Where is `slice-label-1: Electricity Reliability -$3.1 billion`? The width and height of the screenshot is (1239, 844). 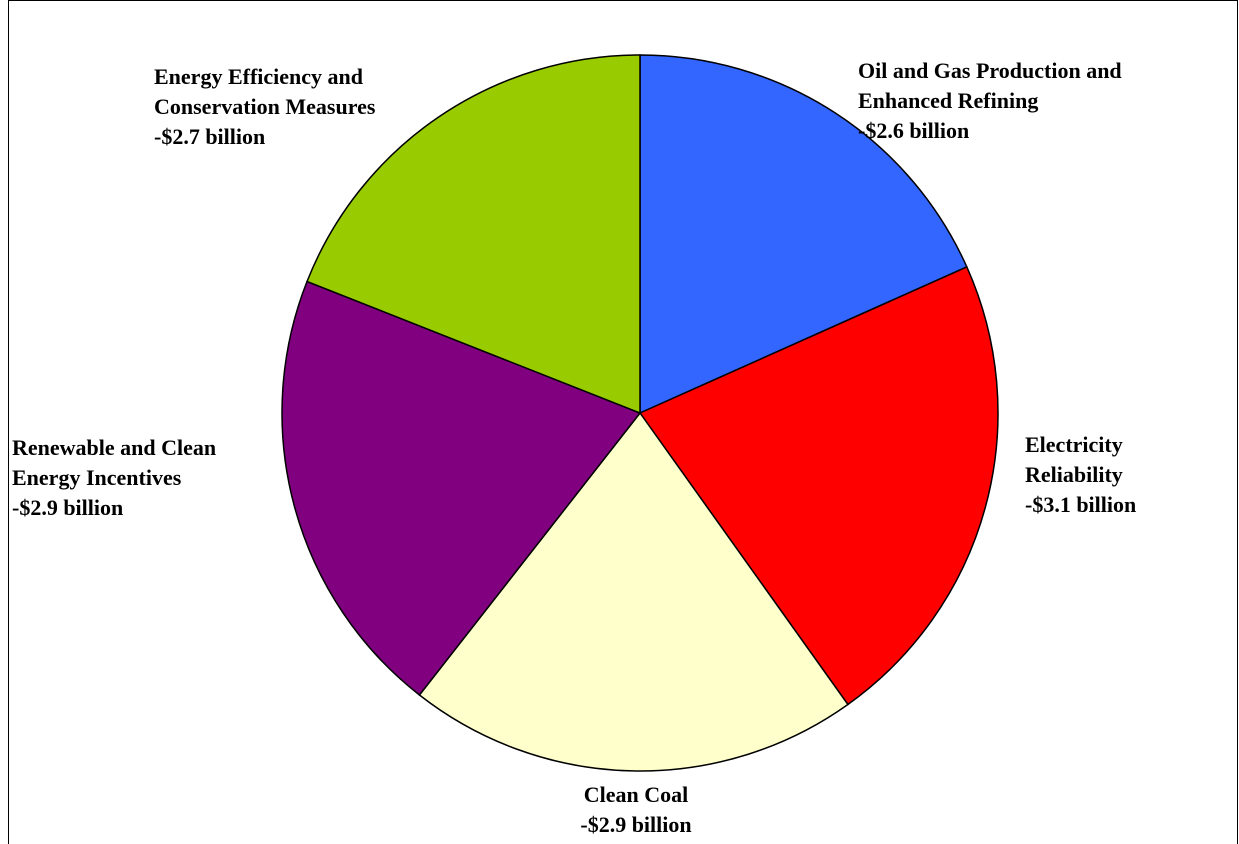
slice-label-1: Electricity Reliability -$3.1 billion is located at coordinates (1080, 474).